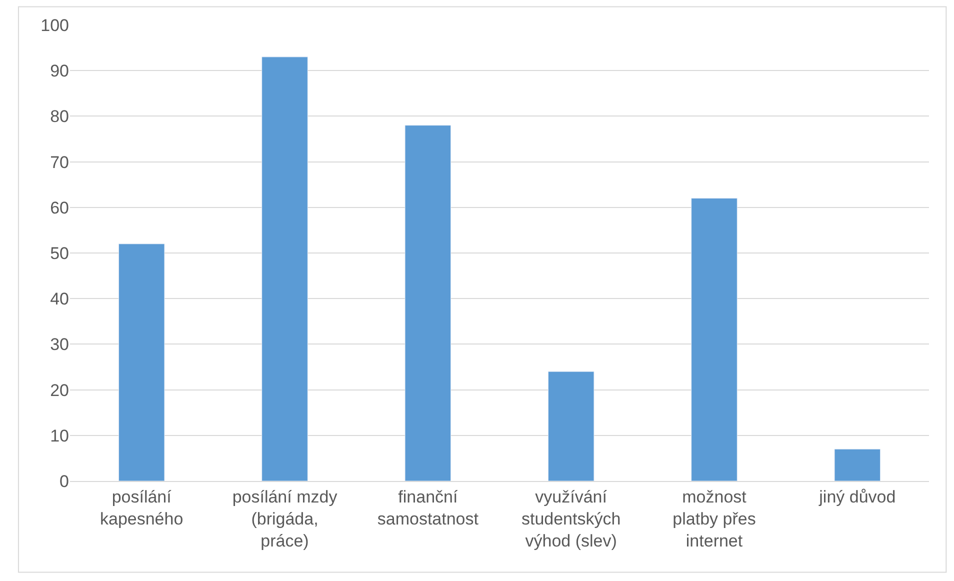 Image resolution: width=954 pixels, height=581 pixels. Describe the element at coordinates (59, 299) in the screenshot. I see `y-tick-label: 40` at that location.